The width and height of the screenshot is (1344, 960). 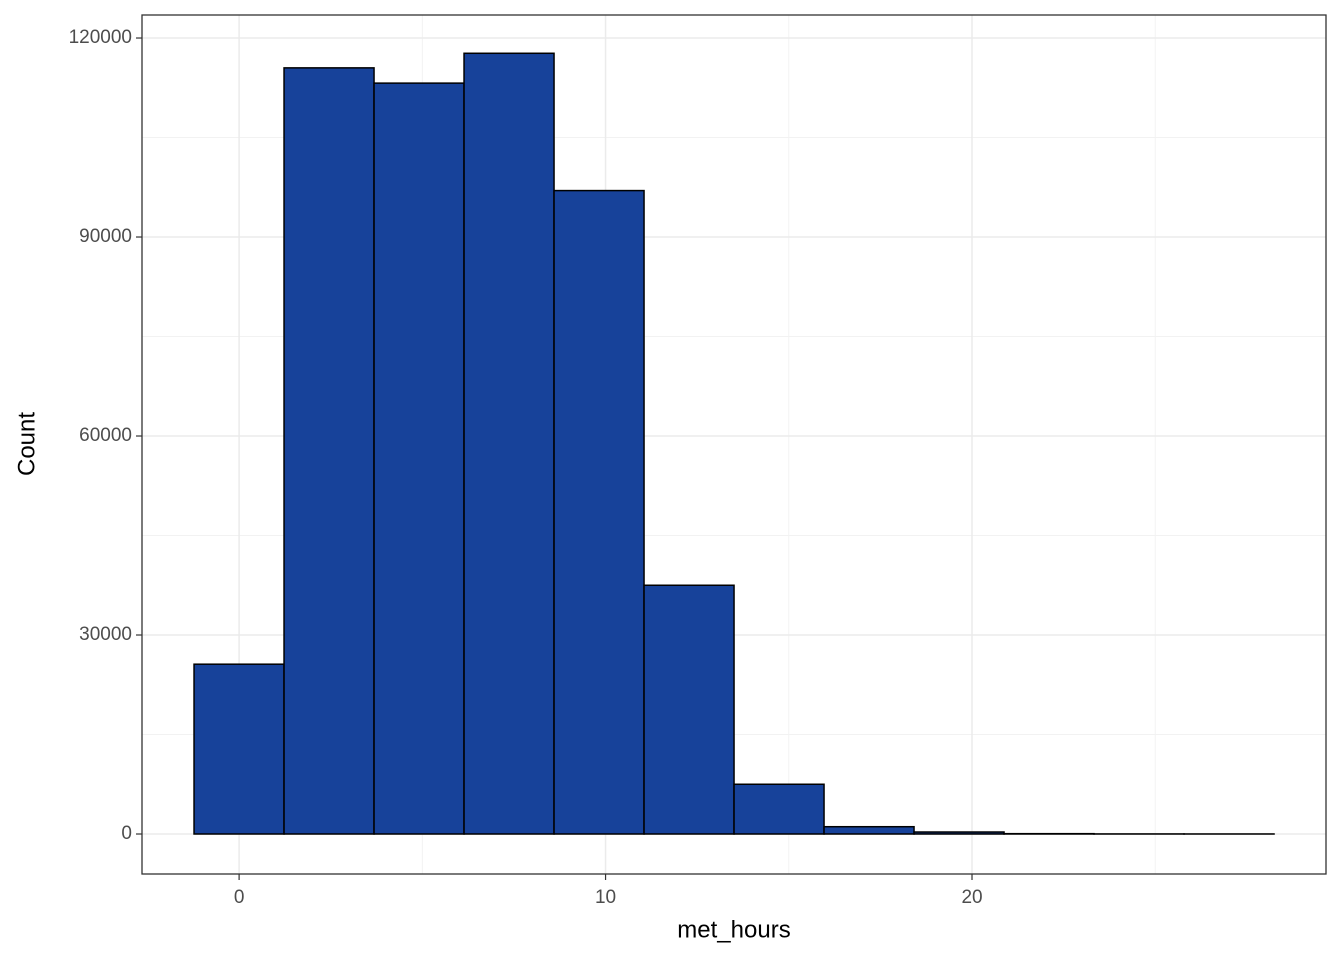 I want to click on x-axis-title: met_hours, so click(x=733, y=929).